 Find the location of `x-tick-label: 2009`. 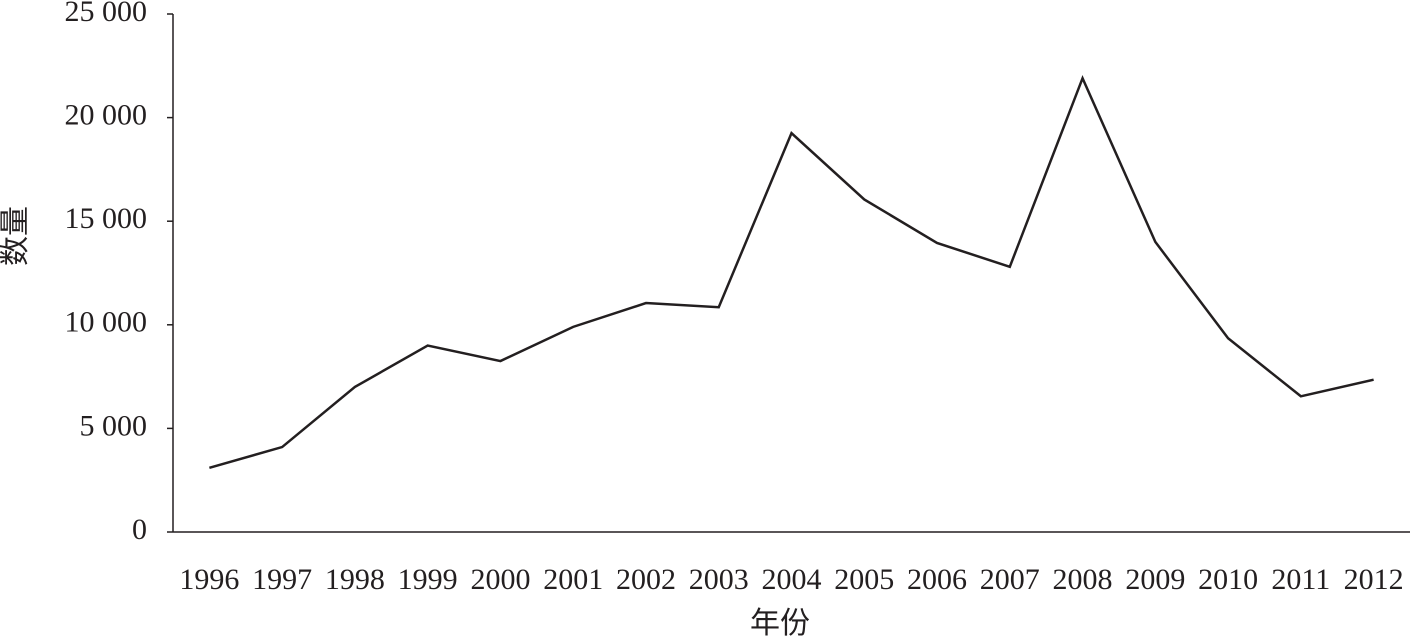

x-tick-label: 2009 is located at coordinates (1155, 579).